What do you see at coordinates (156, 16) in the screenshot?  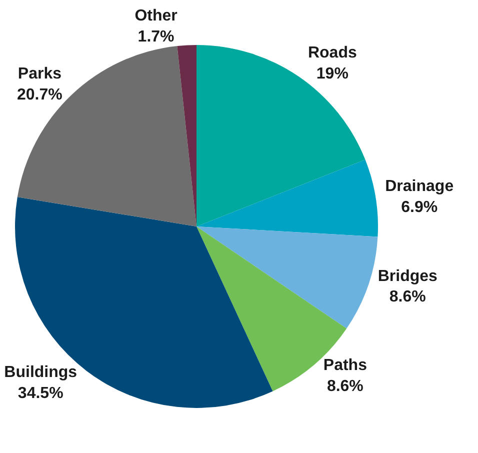 I see `slice-label: Other` at bounding box center [156, 16].